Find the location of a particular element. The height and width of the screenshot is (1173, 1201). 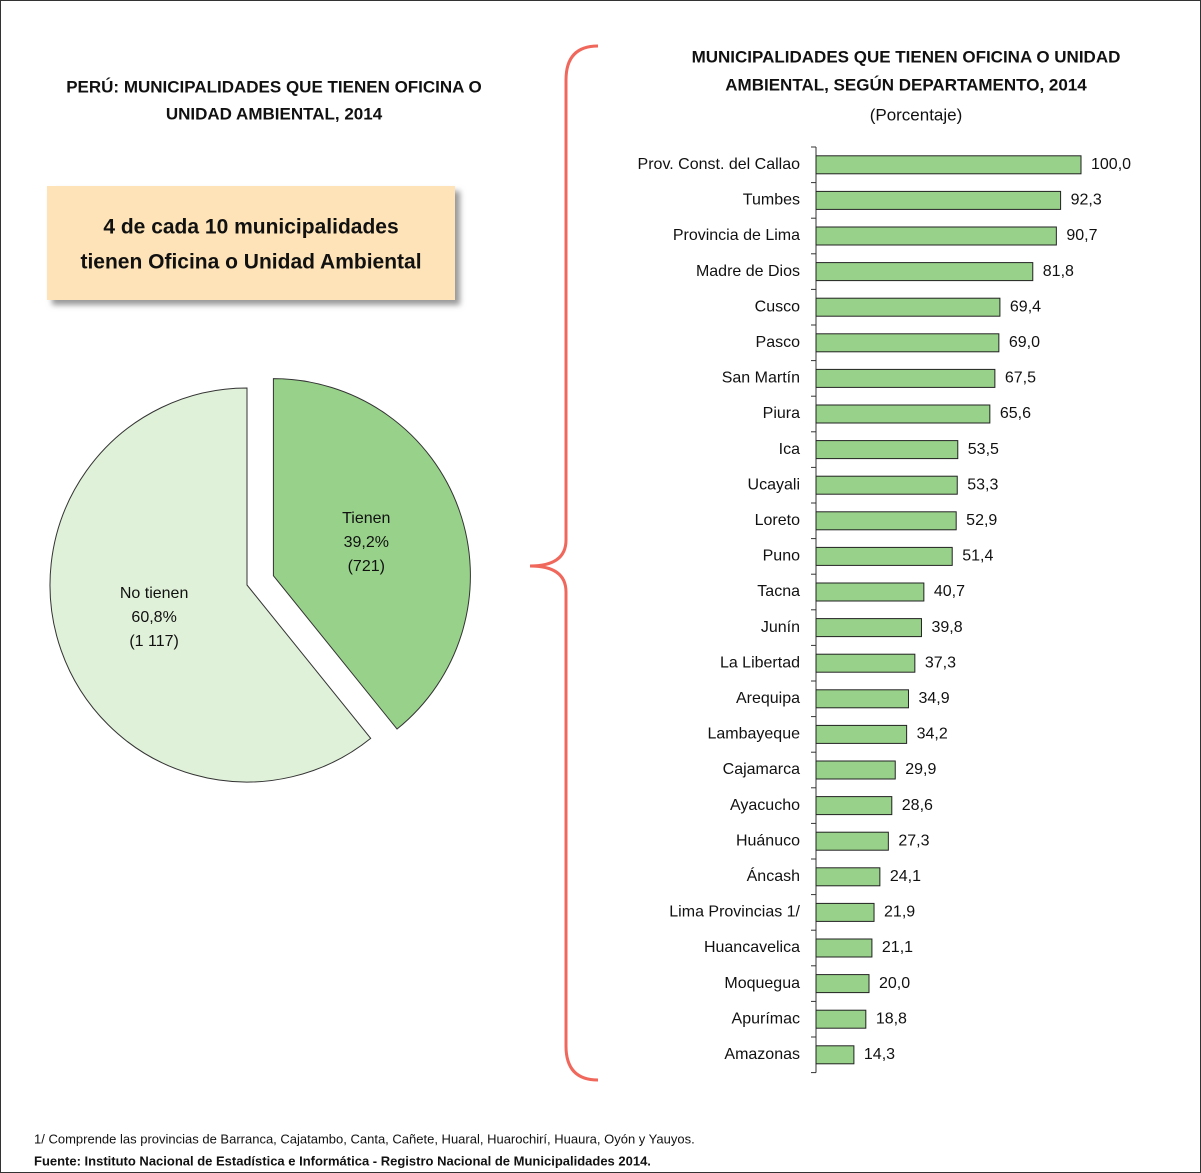

category-label: Apurímac is located at coordinates (766, 1018).